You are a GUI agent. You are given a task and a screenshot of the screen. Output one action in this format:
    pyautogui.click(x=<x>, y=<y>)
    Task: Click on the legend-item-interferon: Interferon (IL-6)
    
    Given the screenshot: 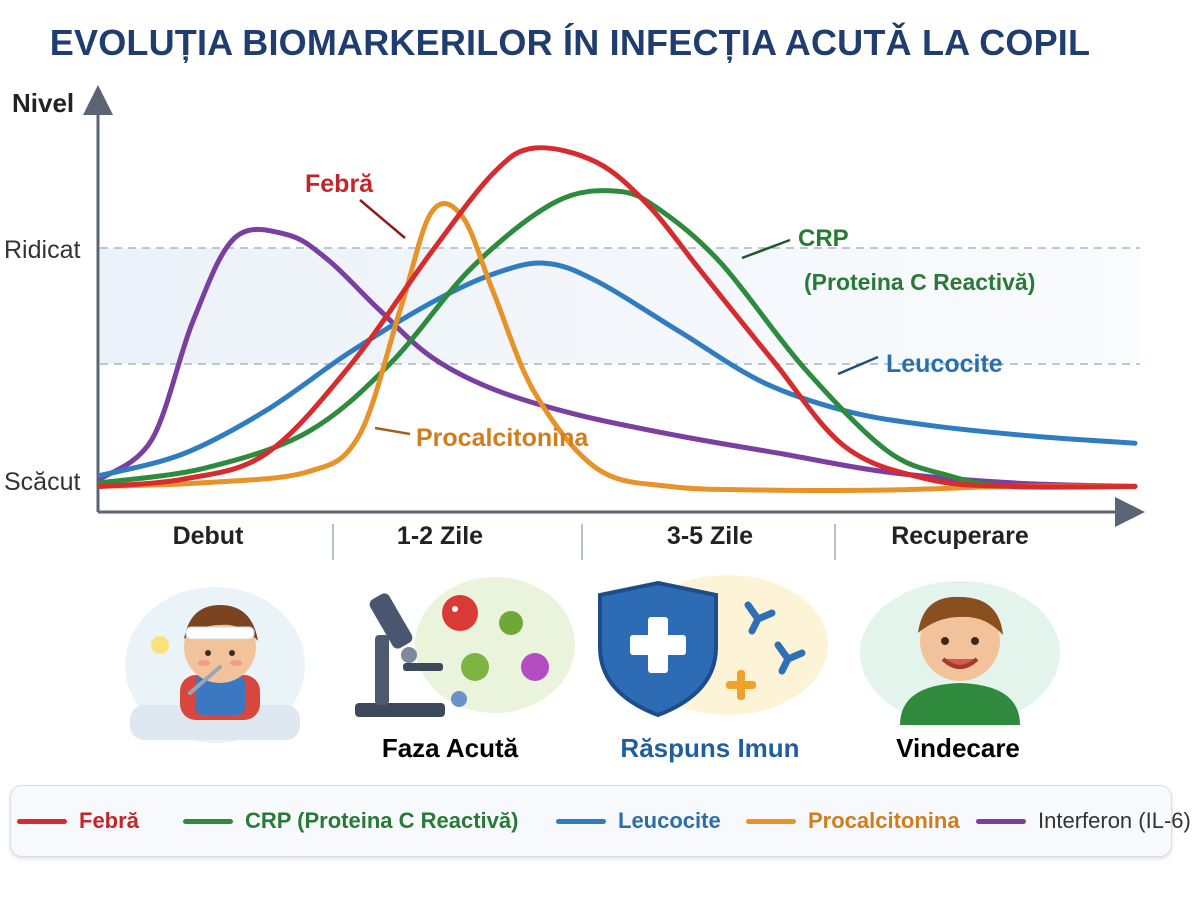 What is the action you would take?
    pyautogui.click(x=1083, y=821)
    